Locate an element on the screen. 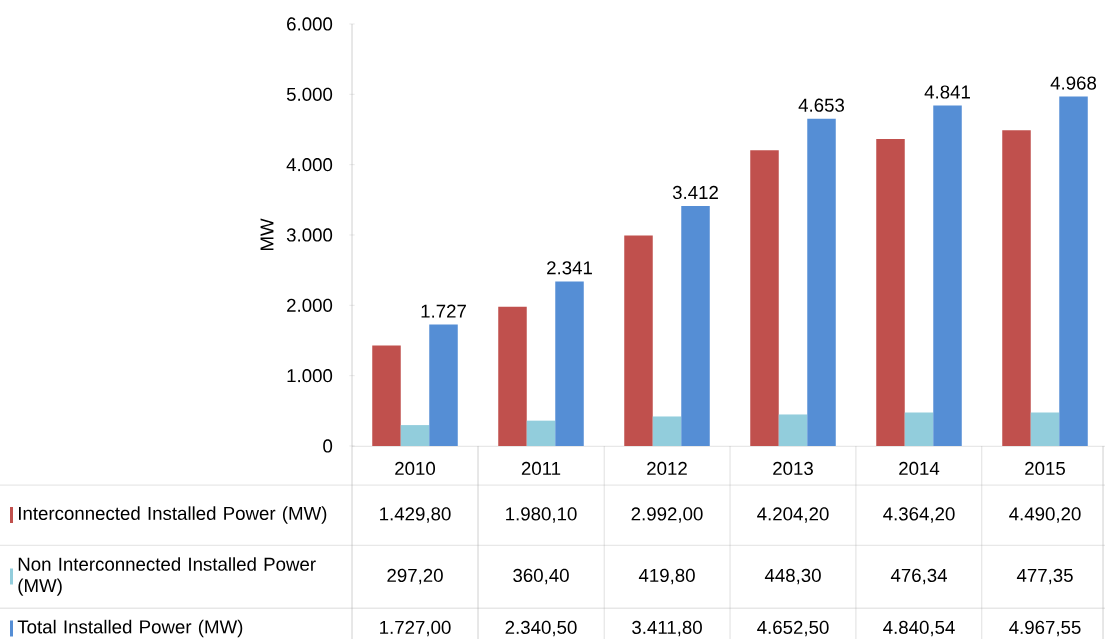 The width and height of the screenshot is (1105, 639). data-label: 1.980,10 is located at coordinates (541, 515).